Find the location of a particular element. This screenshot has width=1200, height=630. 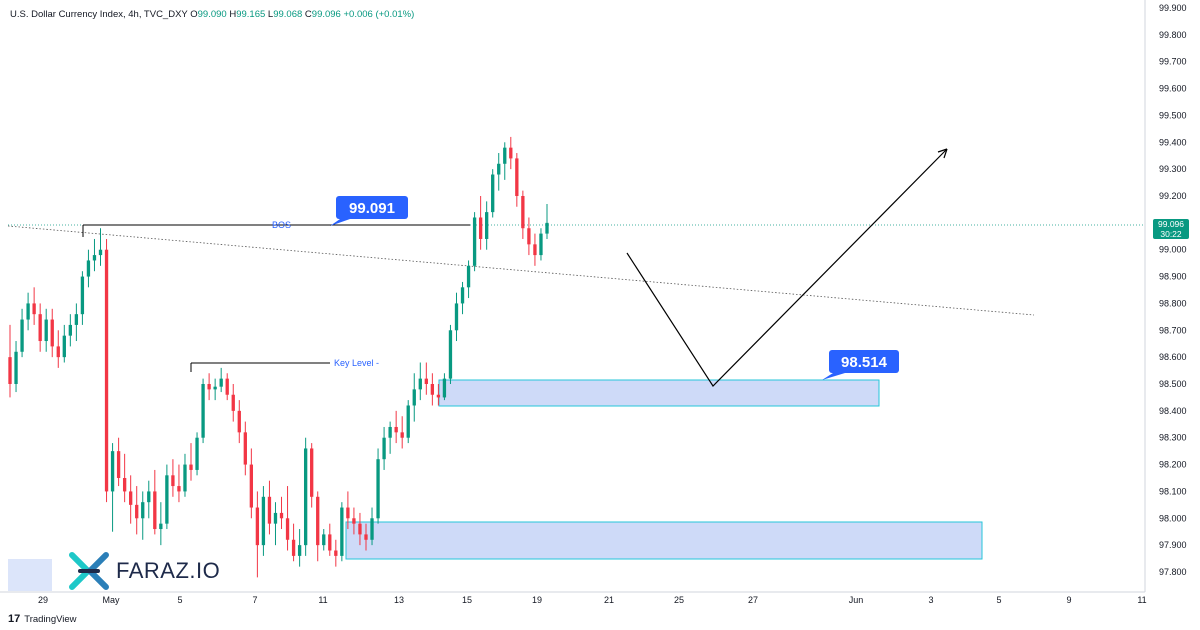

callout-target-value: 98.514 is located at coordinates (864, 362).